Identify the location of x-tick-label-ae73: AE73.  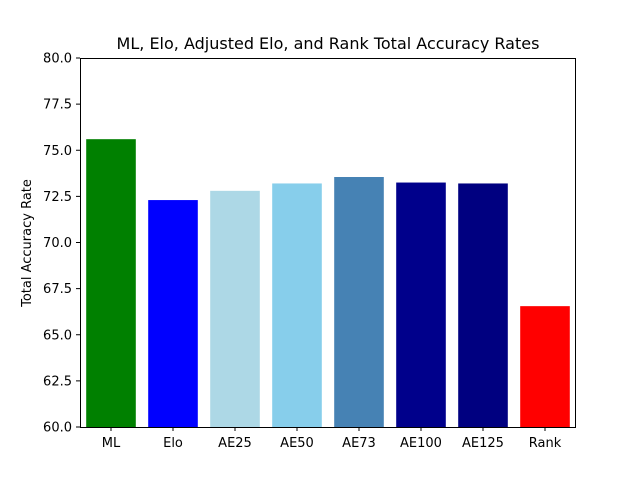
(359, 443).